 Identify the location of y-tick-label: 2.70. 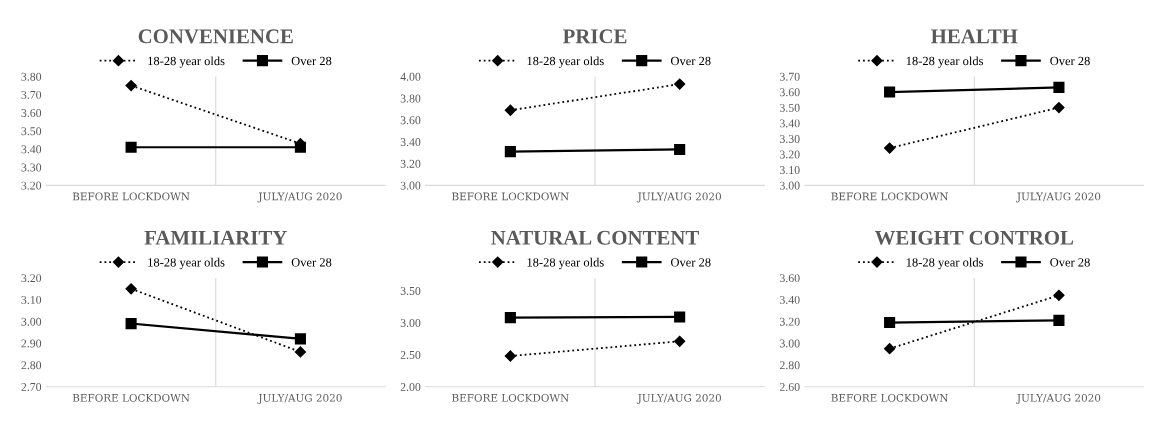
(31, 387).